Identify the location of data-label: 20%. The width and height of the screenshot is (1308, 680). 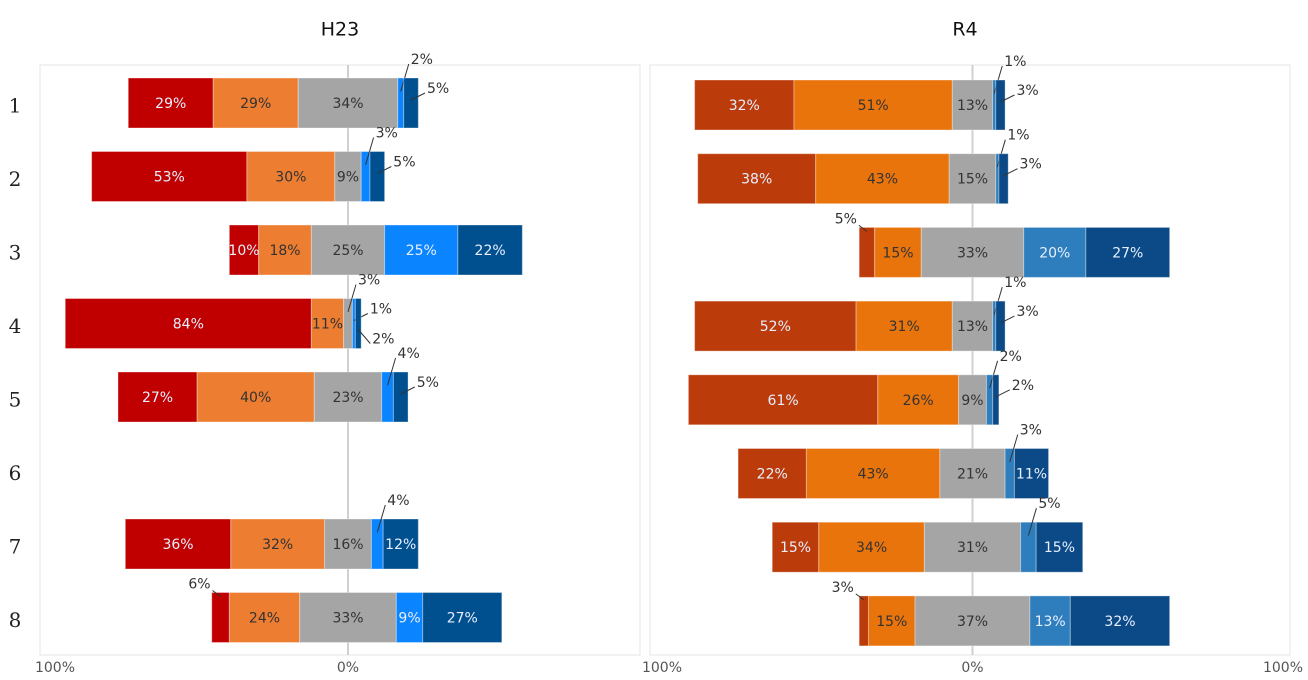
(1054, 253).